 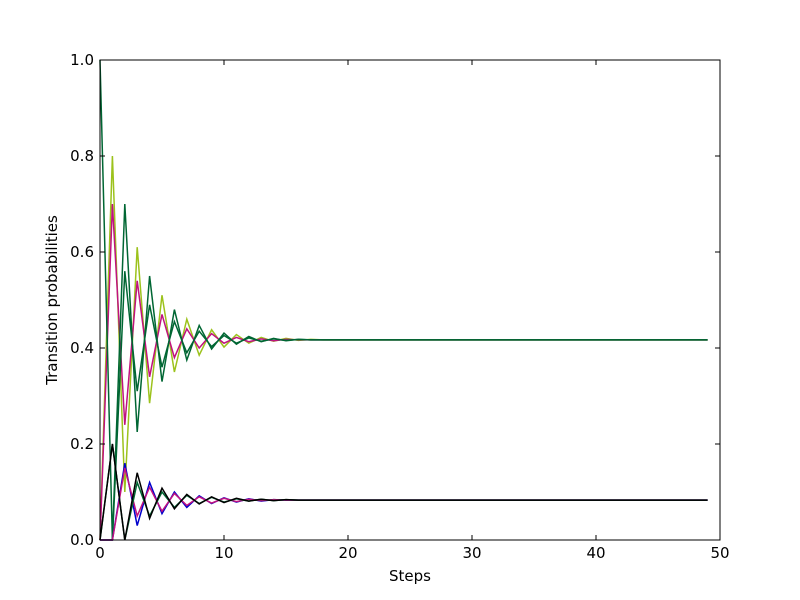 What do you see at coordinates (410, 576) in the screenshot?
I see `x-axis-label: Steps` at bounding box center [410, 576].